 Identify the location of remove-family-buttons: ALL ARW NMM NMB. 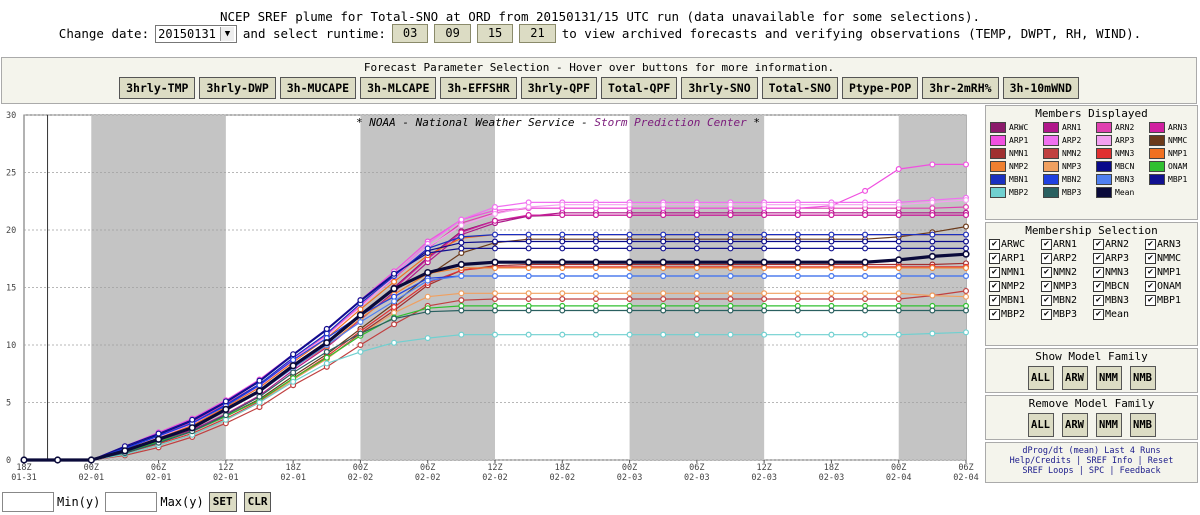
(1091, 425).